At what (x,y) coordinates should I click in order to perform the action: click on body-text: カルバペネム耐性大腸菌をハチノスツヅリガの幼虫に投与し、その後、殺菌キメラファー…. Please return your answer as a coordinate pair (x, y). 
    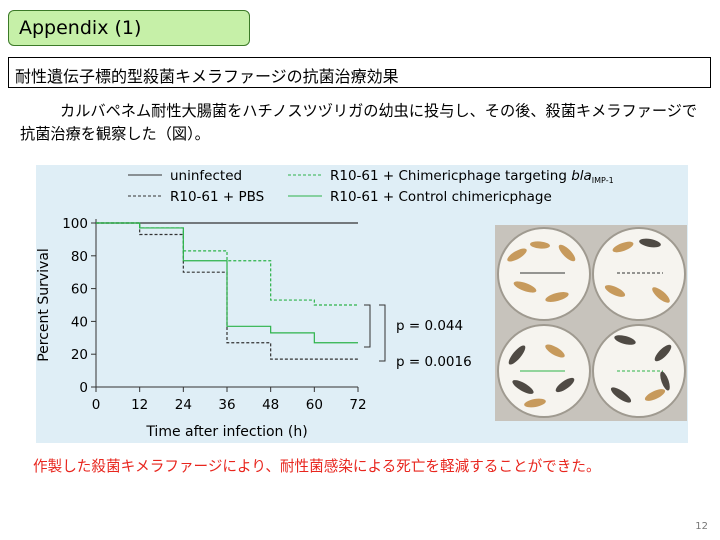
    Looking at the image, I should click on (359, 122).